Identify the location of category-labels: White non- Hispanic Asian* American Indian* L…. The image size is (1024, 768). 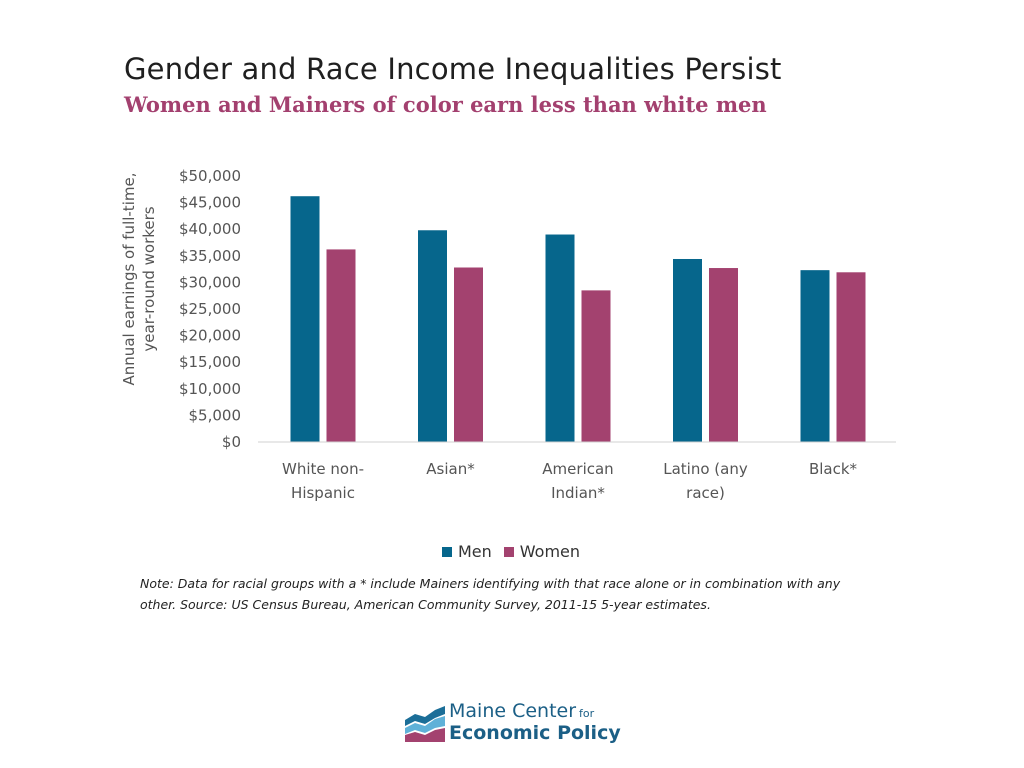
(570, 481).